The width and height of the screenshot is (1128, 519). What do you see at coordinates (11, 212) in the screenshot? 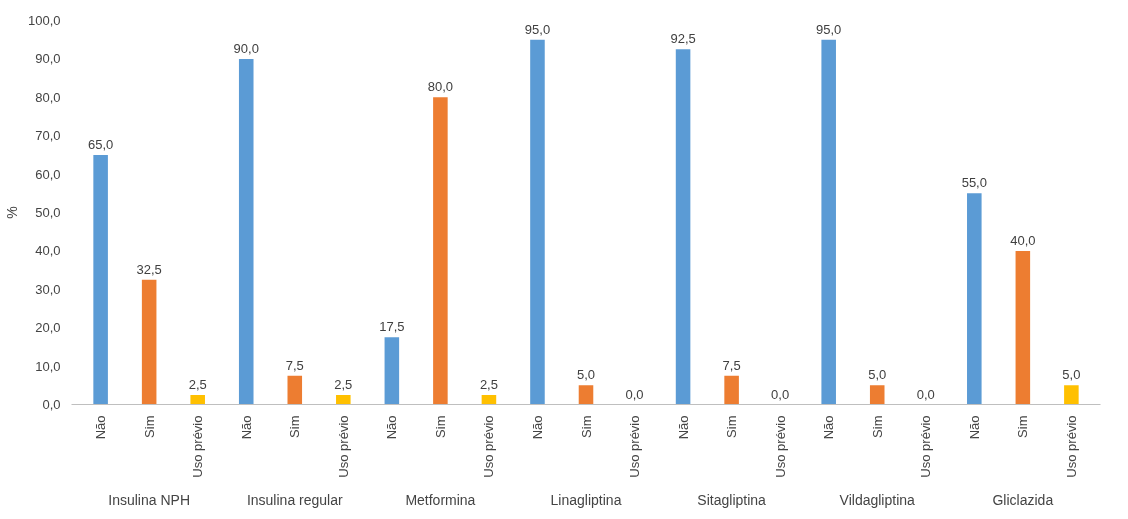
I see `y-axis-title: %` at bounding box center [11, 212].